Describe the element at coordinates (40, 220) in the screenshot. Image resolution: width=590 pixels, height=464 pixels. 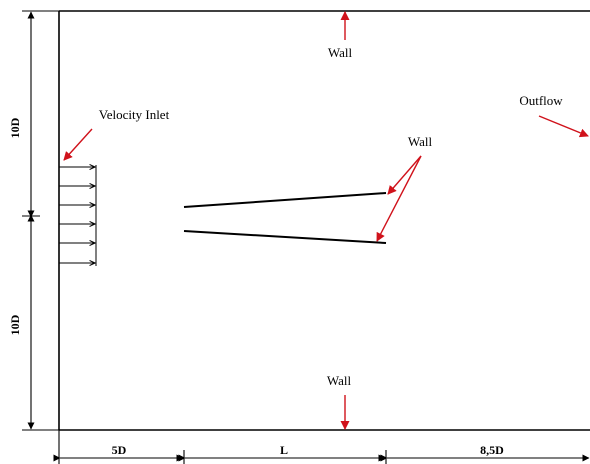
I see `vertical-dimension` at that location.